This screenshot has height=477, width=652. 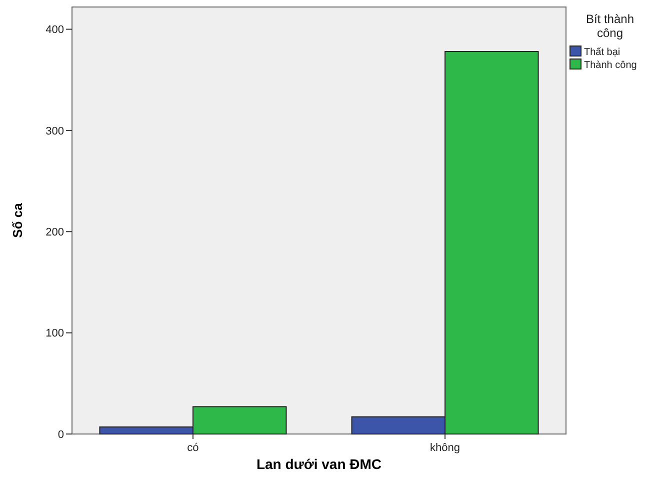 What do you see at coordinates (55, 30) in the screenshot?
I see `y-tick-label: 400` at bounding box center [55, 30].